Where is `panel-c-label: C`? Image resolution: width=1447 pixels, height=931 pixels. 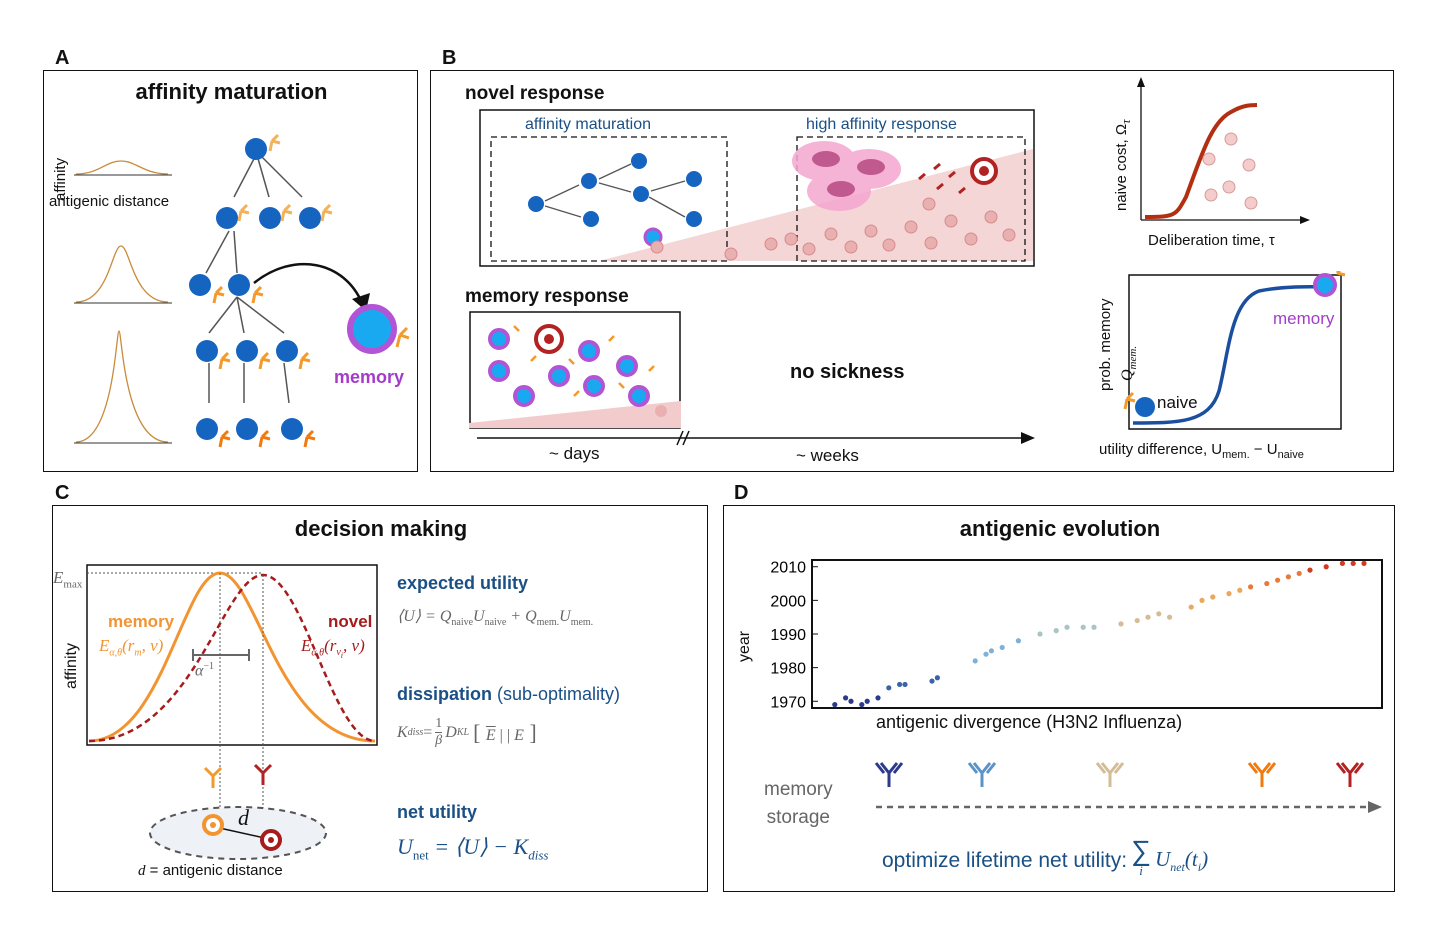 panel-c-label: C is located at coordinates (62, 493).